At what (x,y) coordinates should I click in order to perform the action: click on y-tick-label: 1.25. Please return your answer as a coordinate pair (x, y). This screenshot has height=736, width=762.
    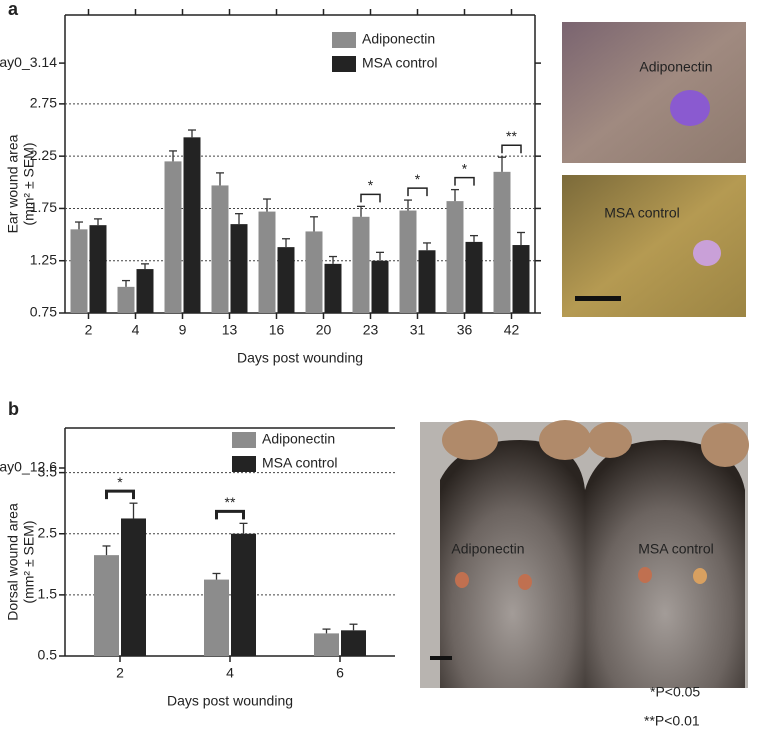
    Looking at the image, I should click on (43, 259).